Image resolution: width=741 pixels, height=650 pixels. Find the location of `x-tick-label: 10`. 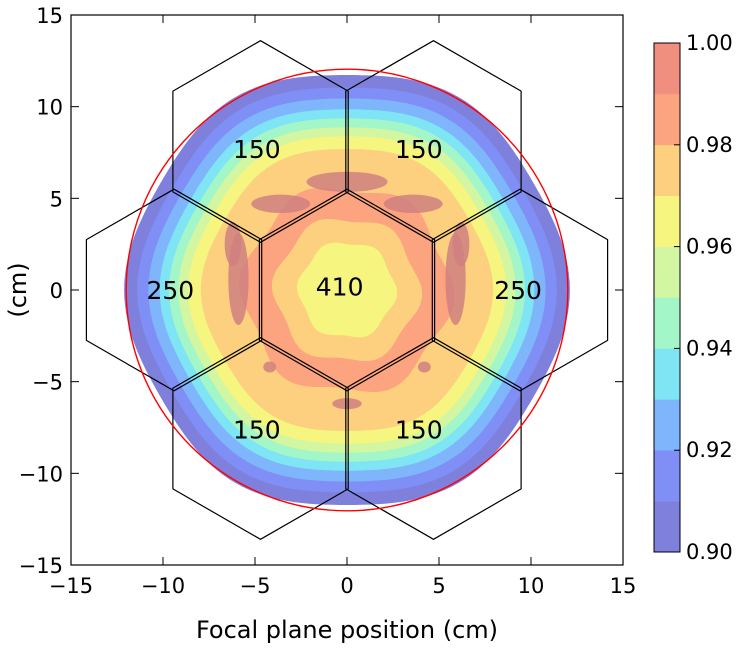

x-tick-label: 10 is located at coordinates (531, 586).